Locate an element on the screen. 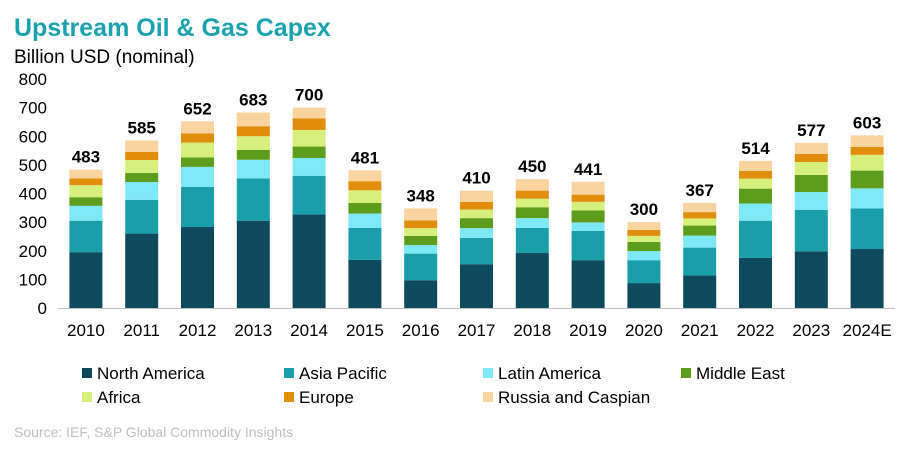 This screenshot has height=452, width=914. x-tick-label: 2023 is located at coordinates (811, 330).